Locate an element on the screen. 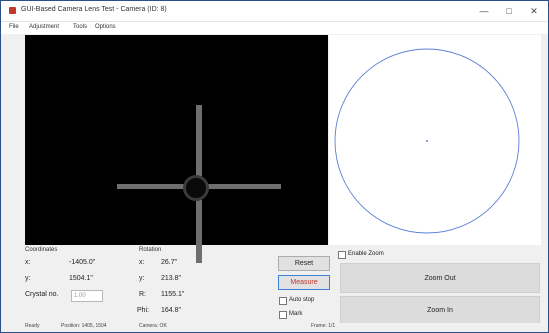 Image resolution: width=549 pixels, height=333 pixels. status-frame: Frame: 1/1 is located at coordinates (323, 326).